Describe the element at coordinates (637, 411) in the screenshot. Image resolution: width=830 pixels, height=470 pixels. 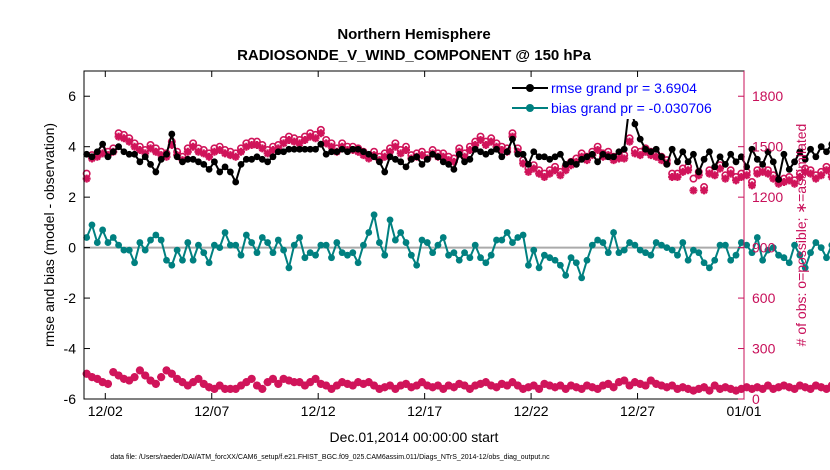
I see `x-tick-label: 12/27` at that location.